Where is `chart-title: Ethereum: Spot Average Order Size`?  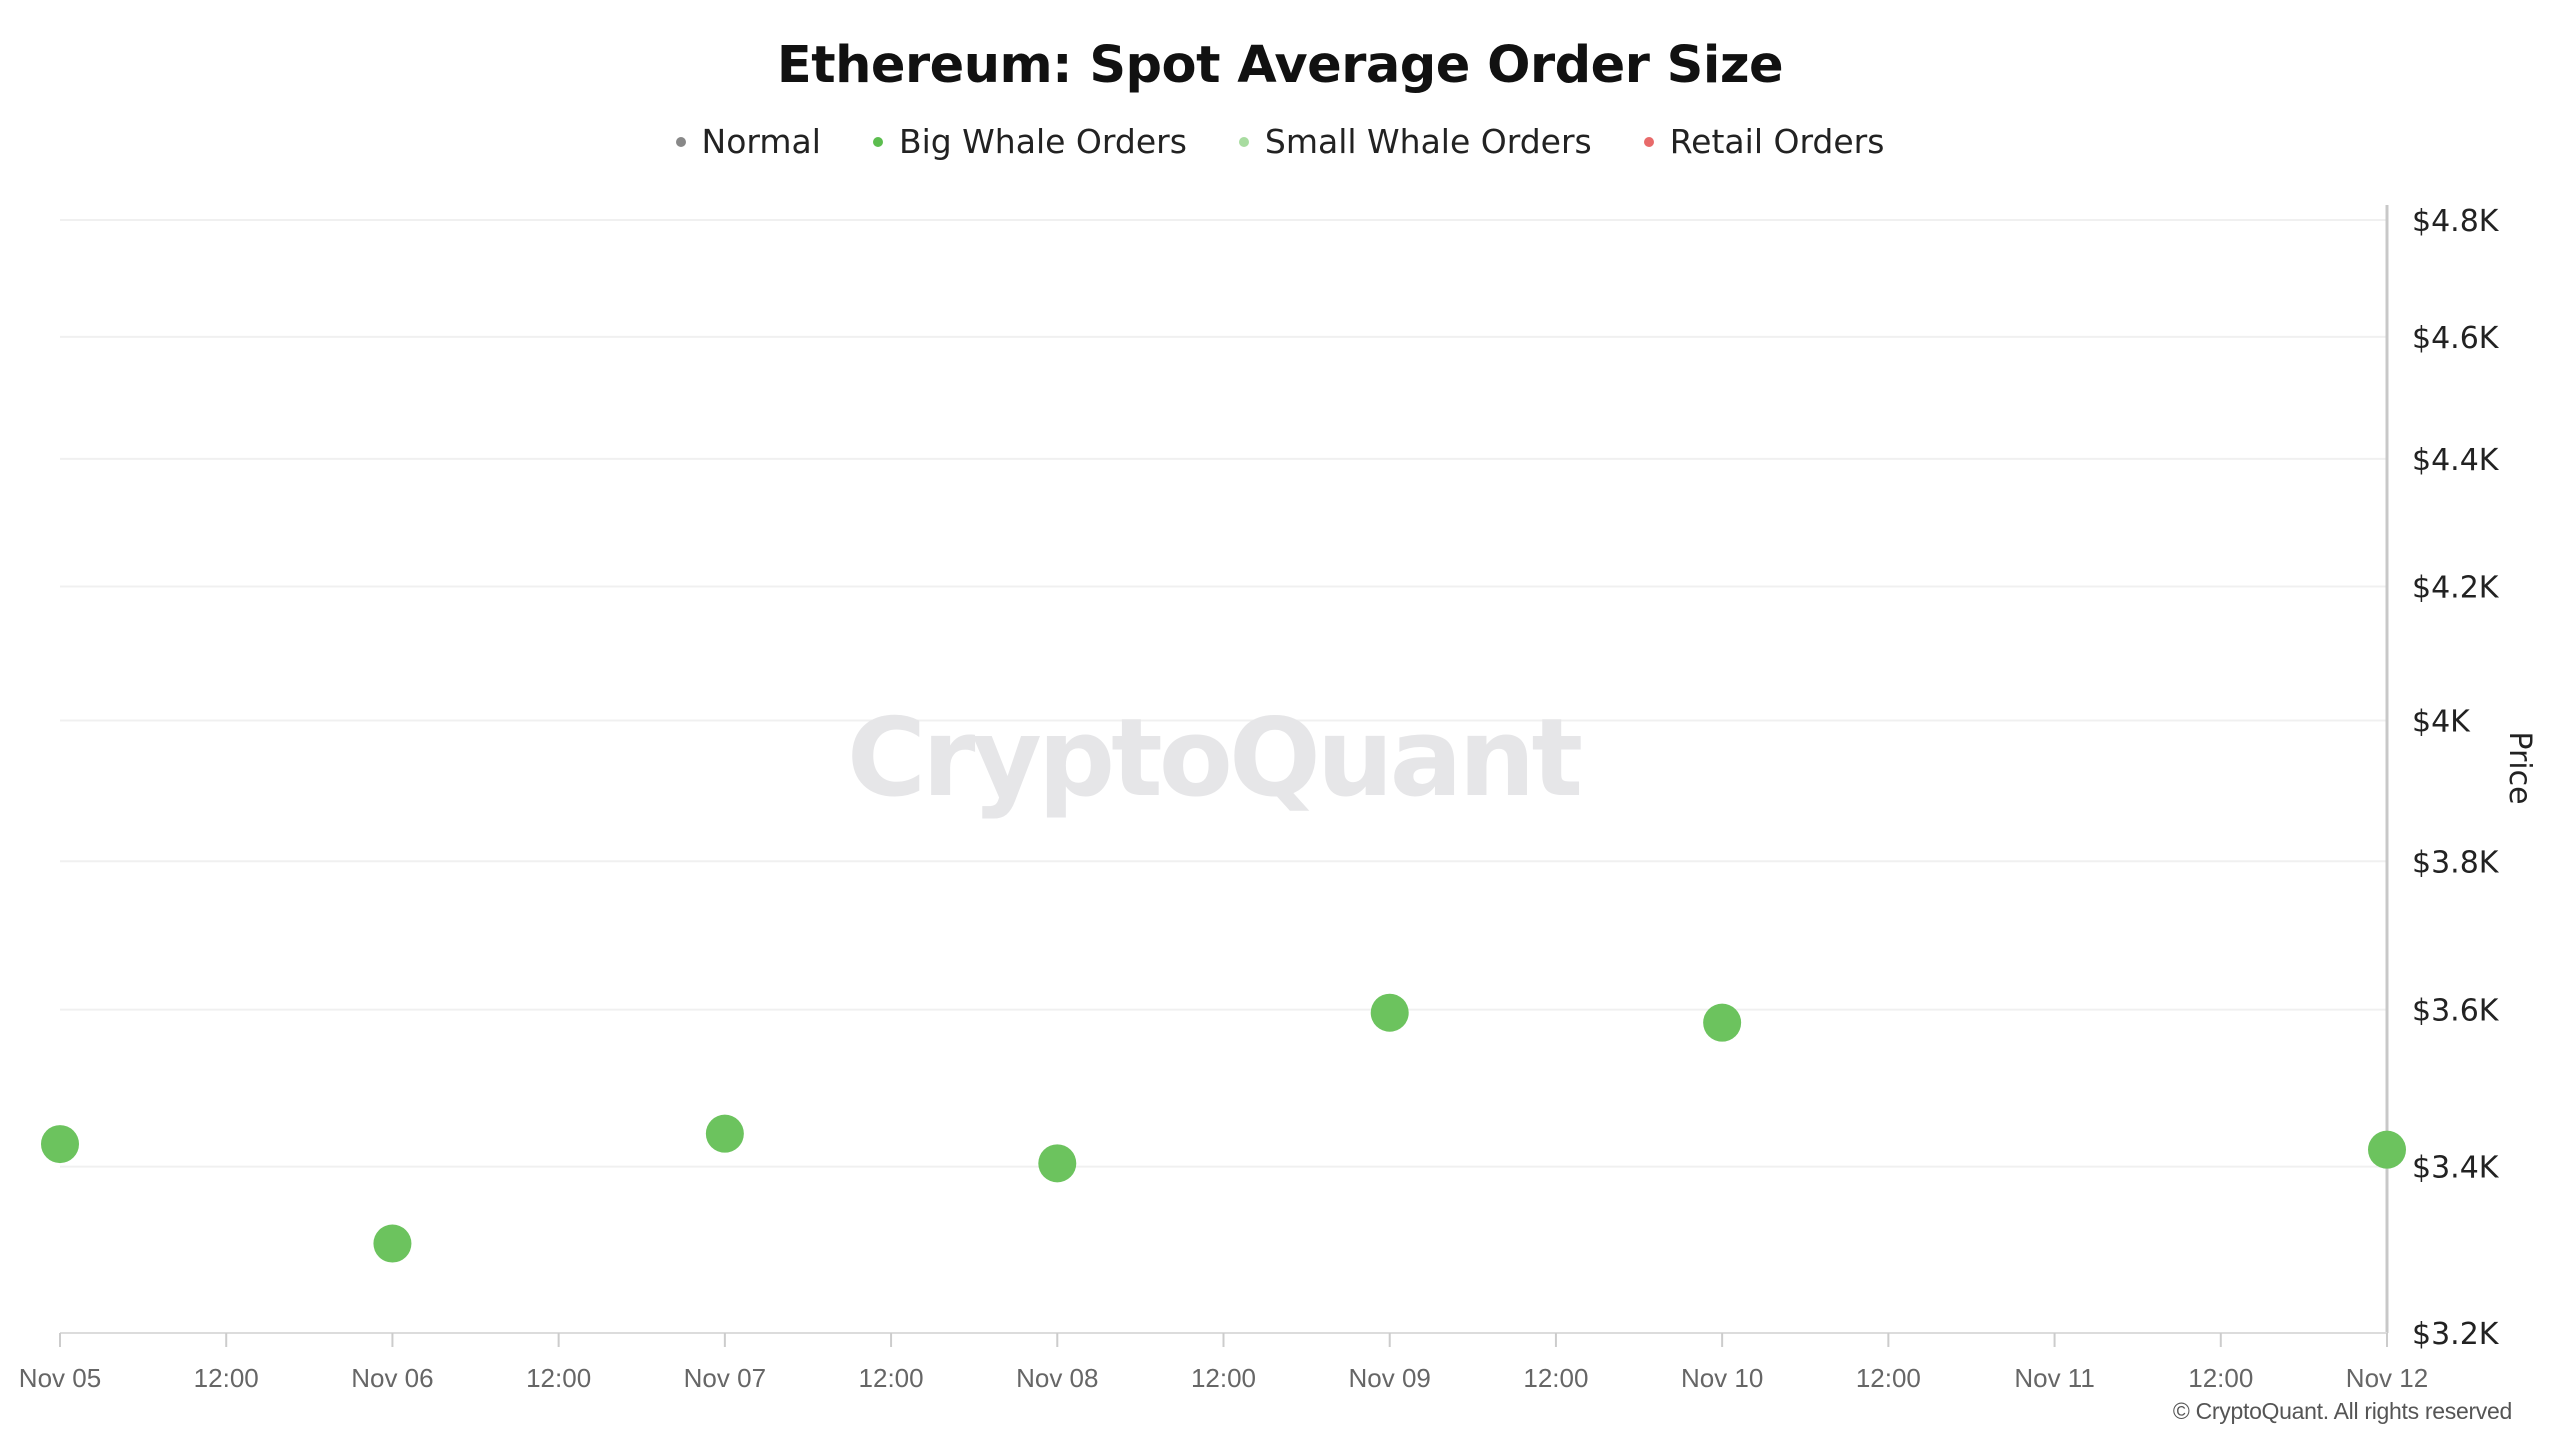 chart-title: Ethereum: Spot Average Order Size is located at coordinates (1280, 65).